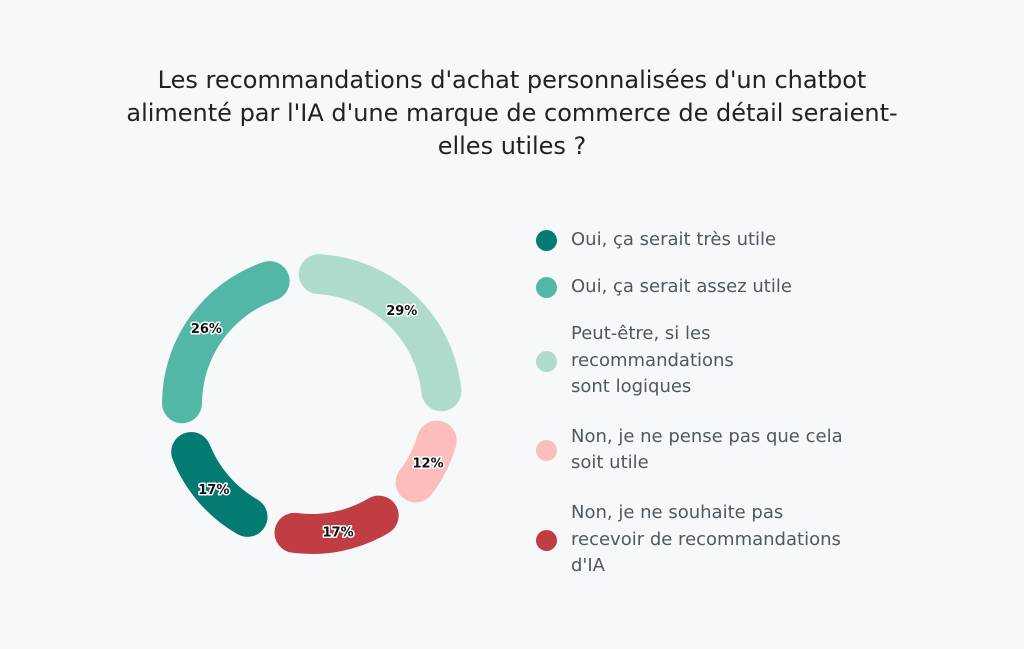  I want to click on legend-label-line: Oui, ça serait très utile, so click(674, 239).